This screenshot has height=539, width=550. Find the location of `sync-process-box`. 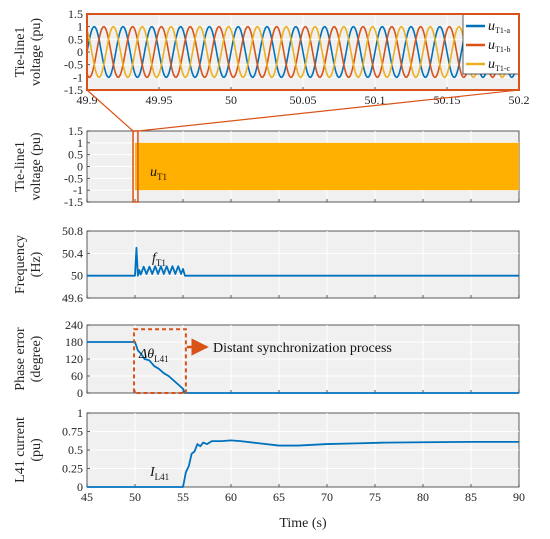

sync-process-box is located at coordinates (160, 361).